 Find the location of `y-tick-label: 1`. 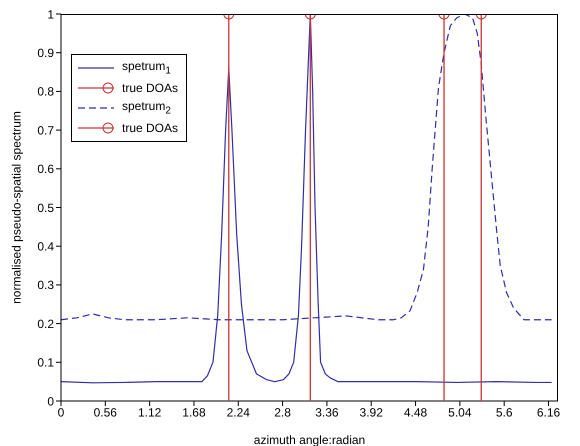

y-tick-label: 1 is located at coordinates (50, 14).